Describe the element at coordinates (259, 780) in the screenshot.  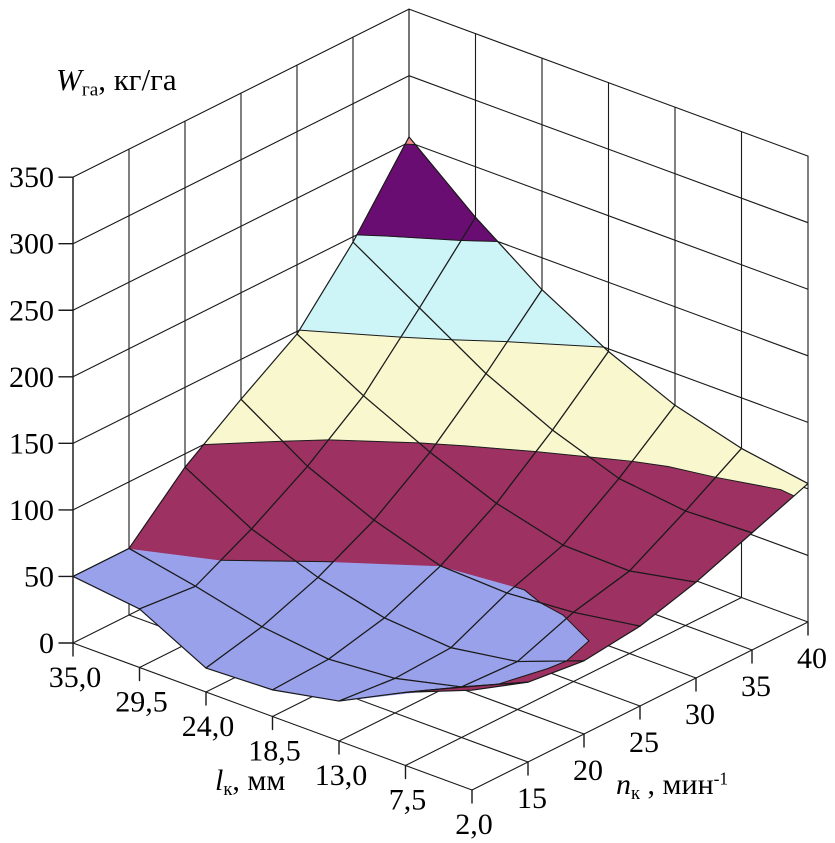
I see `l-axis-title-units: , мм` at that location.